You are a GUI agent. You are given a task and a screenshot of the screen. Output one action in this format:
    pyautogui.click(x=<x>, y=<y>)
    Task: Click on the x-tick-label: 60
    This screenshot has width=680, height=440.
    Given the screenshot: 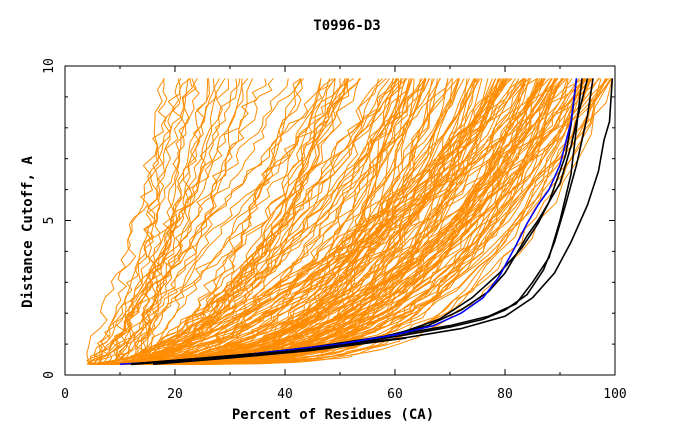 What is the action you would take?
    pyautogui.click(x=395, y=394)
    